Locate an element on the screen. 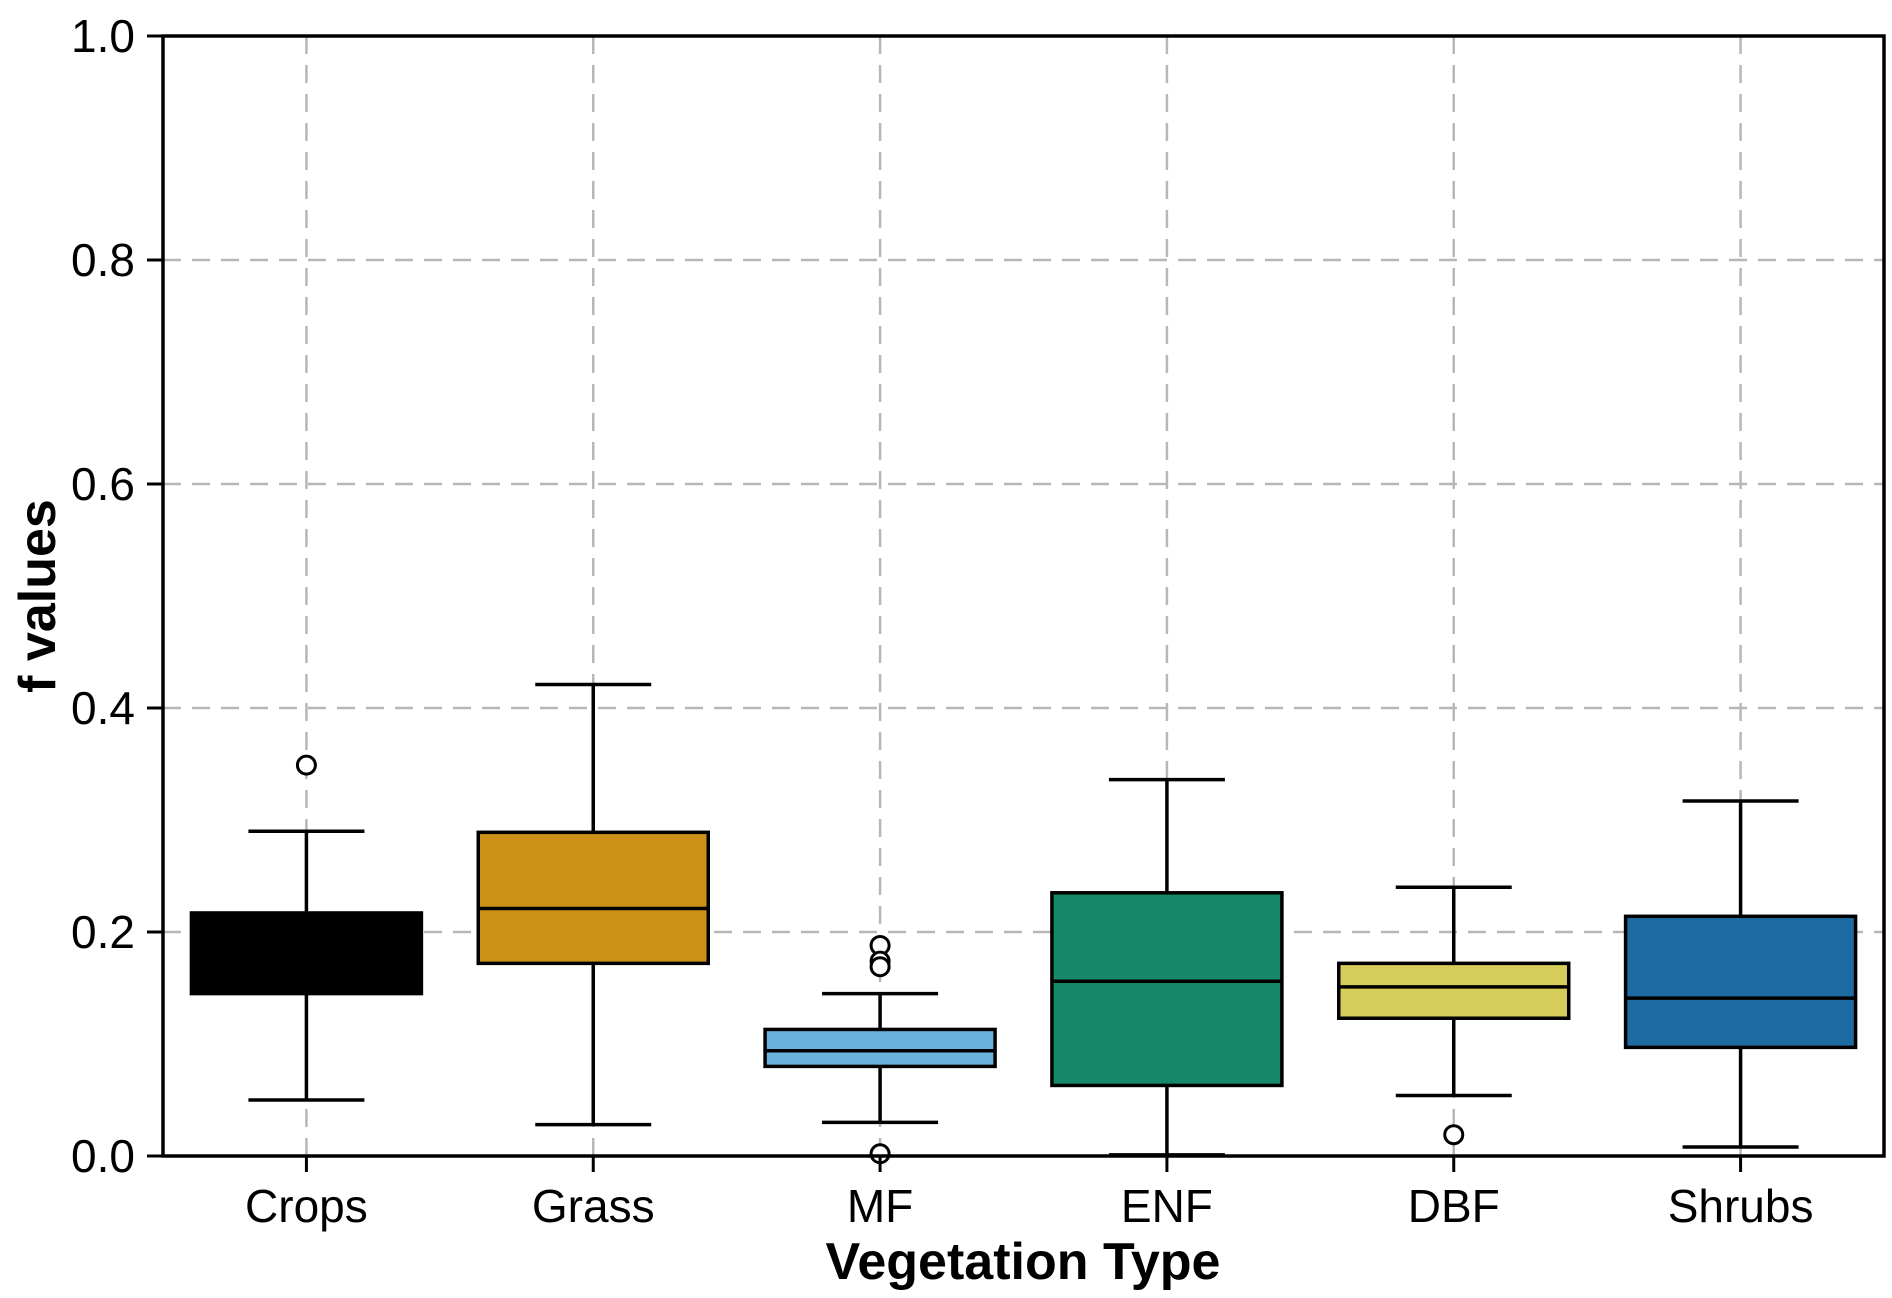 This screenshot has height=1298, width=1892. y-tick-label-0.4: 0.4 is located at coordinates (103, 708).